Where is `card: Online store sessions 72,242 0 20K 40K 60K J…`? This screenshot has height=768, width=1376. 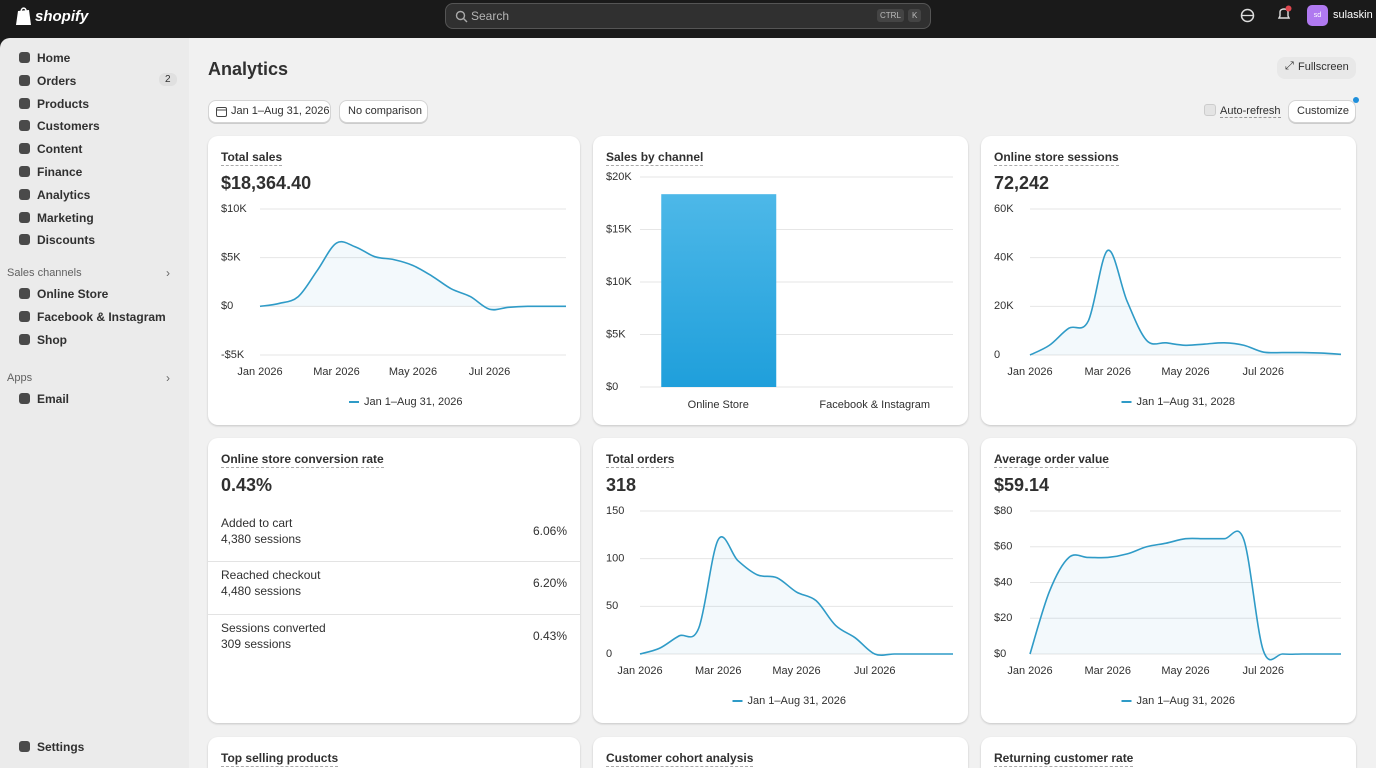 card: Online store sessions 72,242 0 20K 40K 60K J… is located at coordinates (1168, 280).